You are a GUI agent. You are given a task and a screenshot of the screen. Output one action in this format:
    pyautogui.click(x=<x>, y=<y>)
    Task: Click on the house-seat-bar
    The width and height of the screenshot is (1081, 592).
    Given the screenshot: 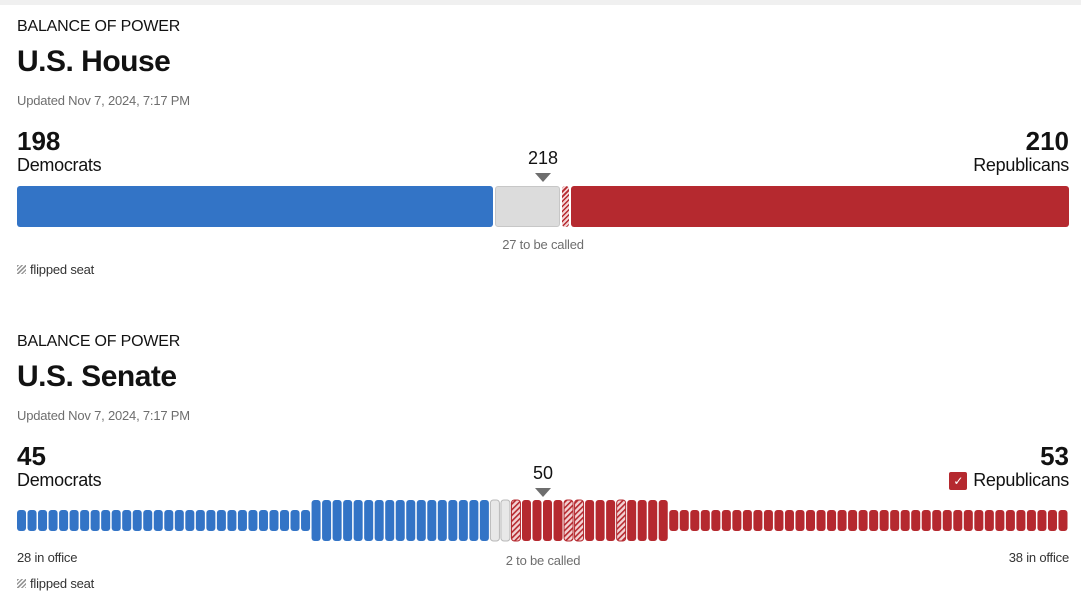 What is the action you would take?
    pyautogui.click(x=543, y=206)
    